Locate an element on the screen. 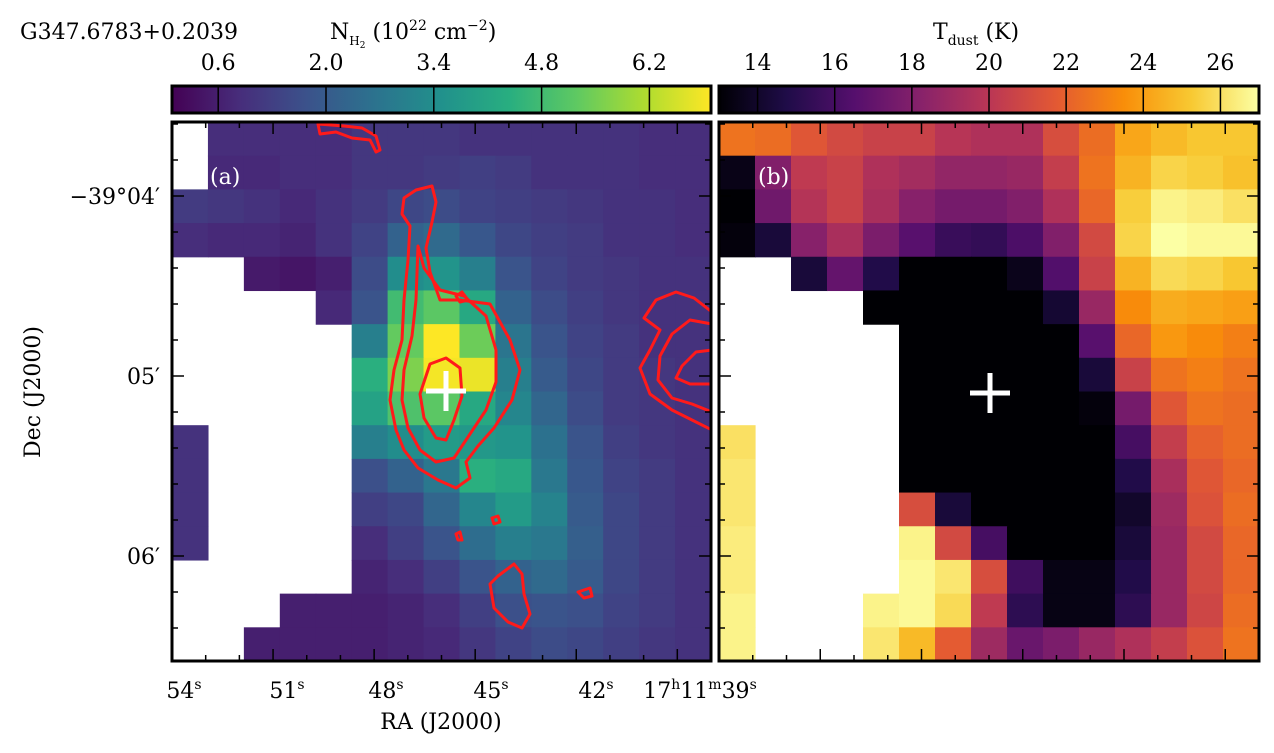 The height and width of the screenshot is (753, 1274). y-tick-label: 06′ is located at coordinates (143, 557).